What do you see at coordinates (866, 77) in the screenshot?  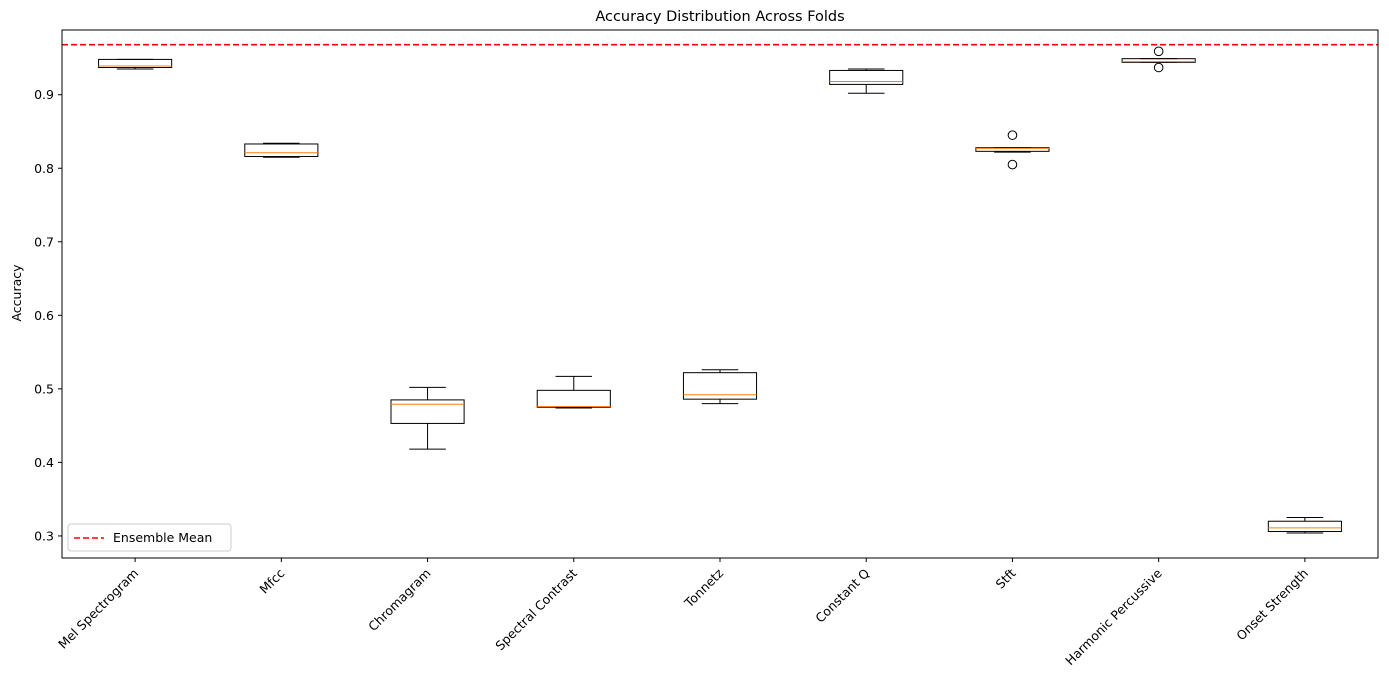 I see `box-constant-q` at bounding box center [866, 77].